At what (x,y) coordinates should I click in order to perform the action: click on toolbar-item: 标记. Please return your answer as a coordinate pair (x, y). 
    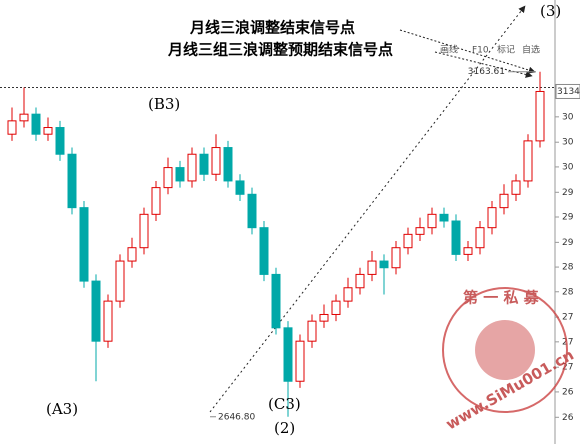
    Looking at the image, I should click on (506, 50).